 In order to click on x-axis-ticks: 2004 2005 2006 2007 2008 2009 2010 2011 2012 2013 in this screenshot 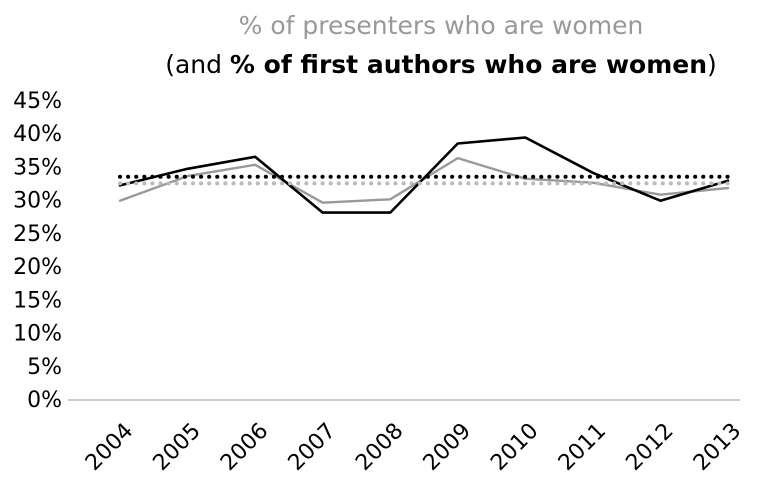, I will do `click(413, 447)`.